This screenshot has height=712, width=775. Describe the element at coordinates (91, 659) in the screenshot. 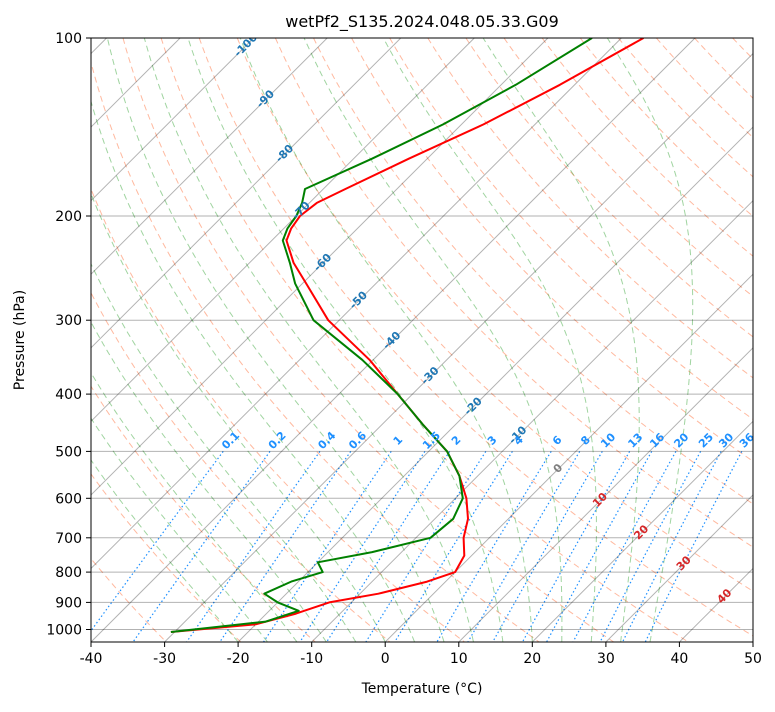

I see `x-tick-label: -40` at that location.